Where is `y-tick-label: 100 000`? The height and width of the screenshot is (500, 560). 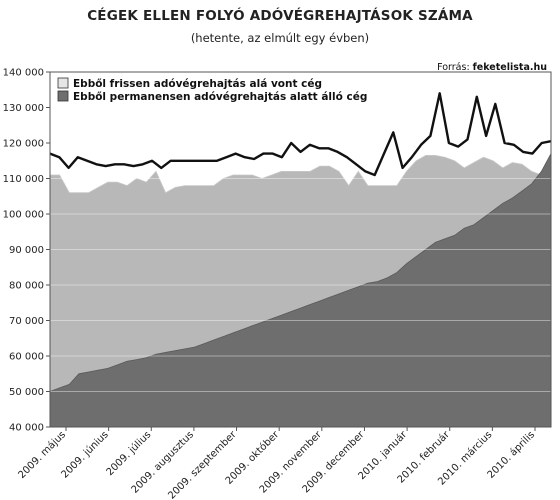
y-tick-label: 100 000 is located at coordinates (23, 215).